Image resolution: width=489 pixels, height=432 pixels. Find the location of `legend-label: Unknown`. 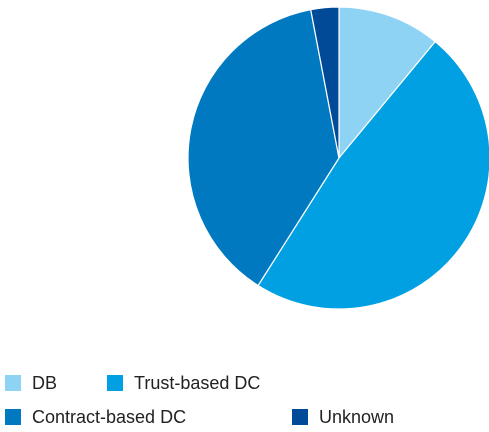

legend-label: Unknown is located at coordinates (356, 417).